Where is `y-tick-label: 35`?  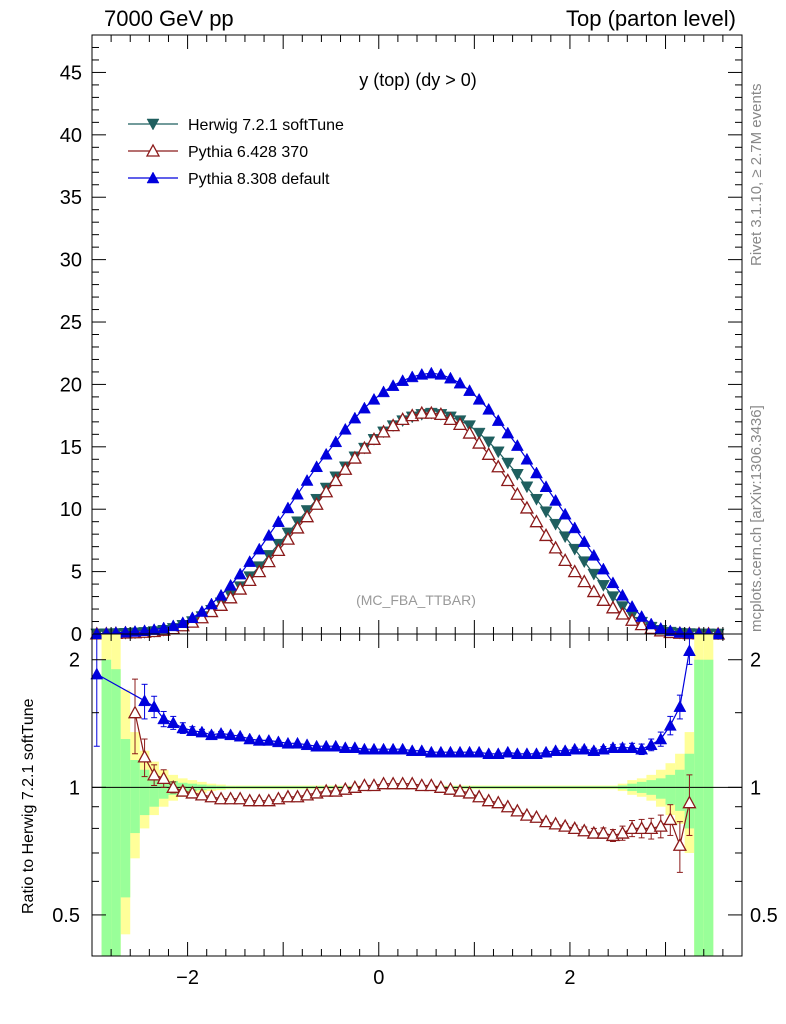
y-tick-label: 35 is located at coordinates (71, 198).